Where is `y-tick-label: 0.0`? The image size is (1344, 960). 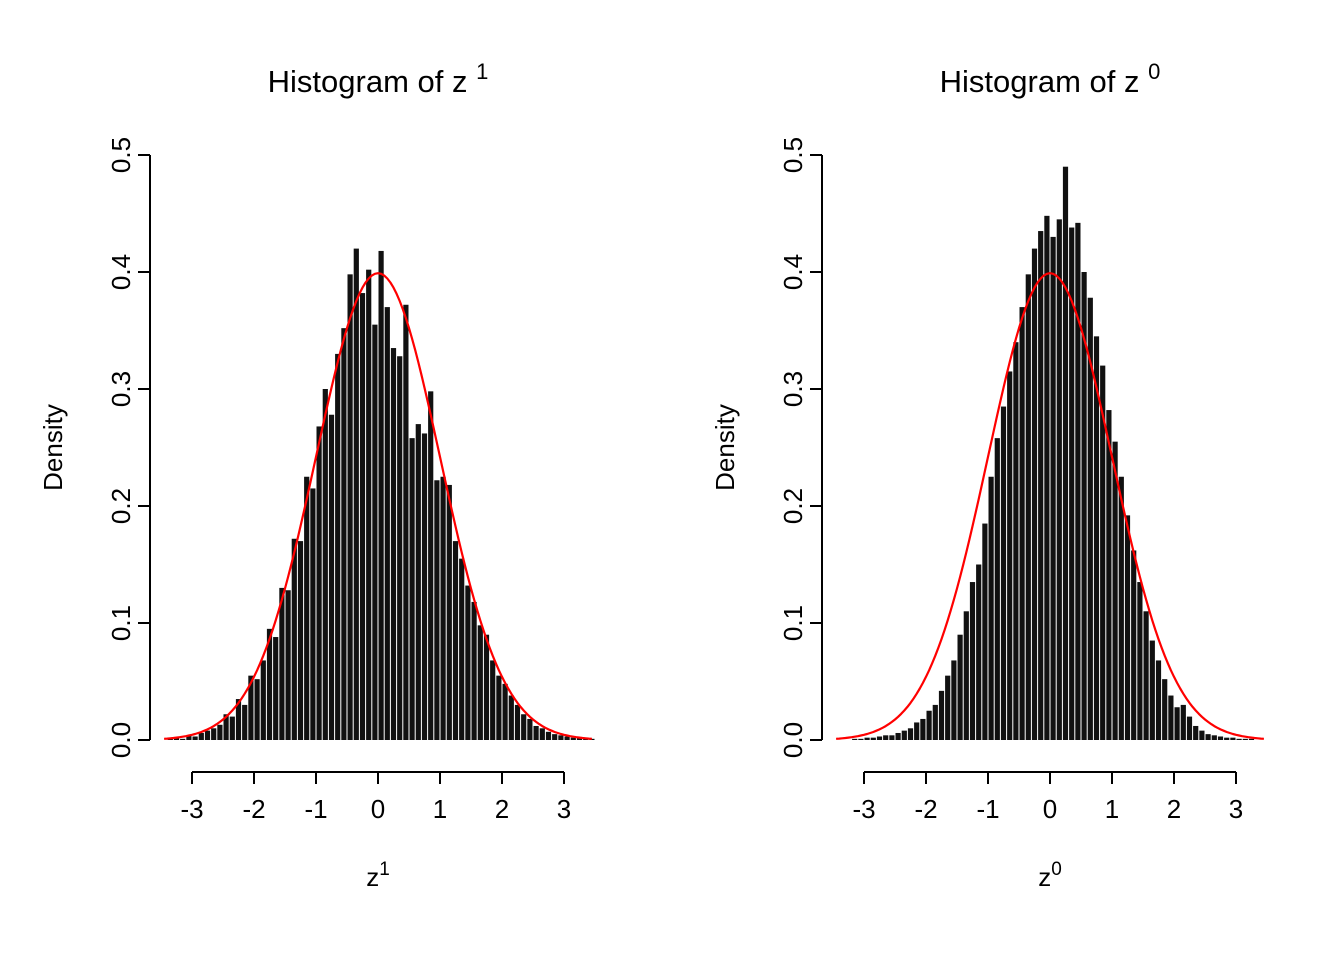
y-tick-label: 0.0 is located at coordinates (121, 740).